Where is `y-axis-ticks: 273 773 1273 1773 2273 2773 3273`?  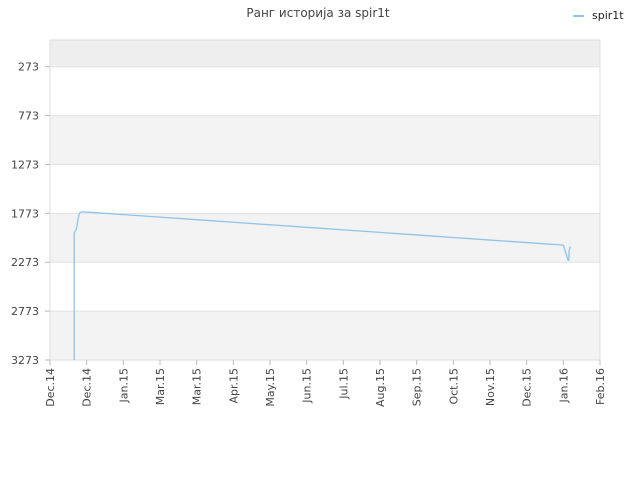
y-axis-ticks: 273 773 1273 1773 2273 2773 3273 is located at coordinates (30, 214).